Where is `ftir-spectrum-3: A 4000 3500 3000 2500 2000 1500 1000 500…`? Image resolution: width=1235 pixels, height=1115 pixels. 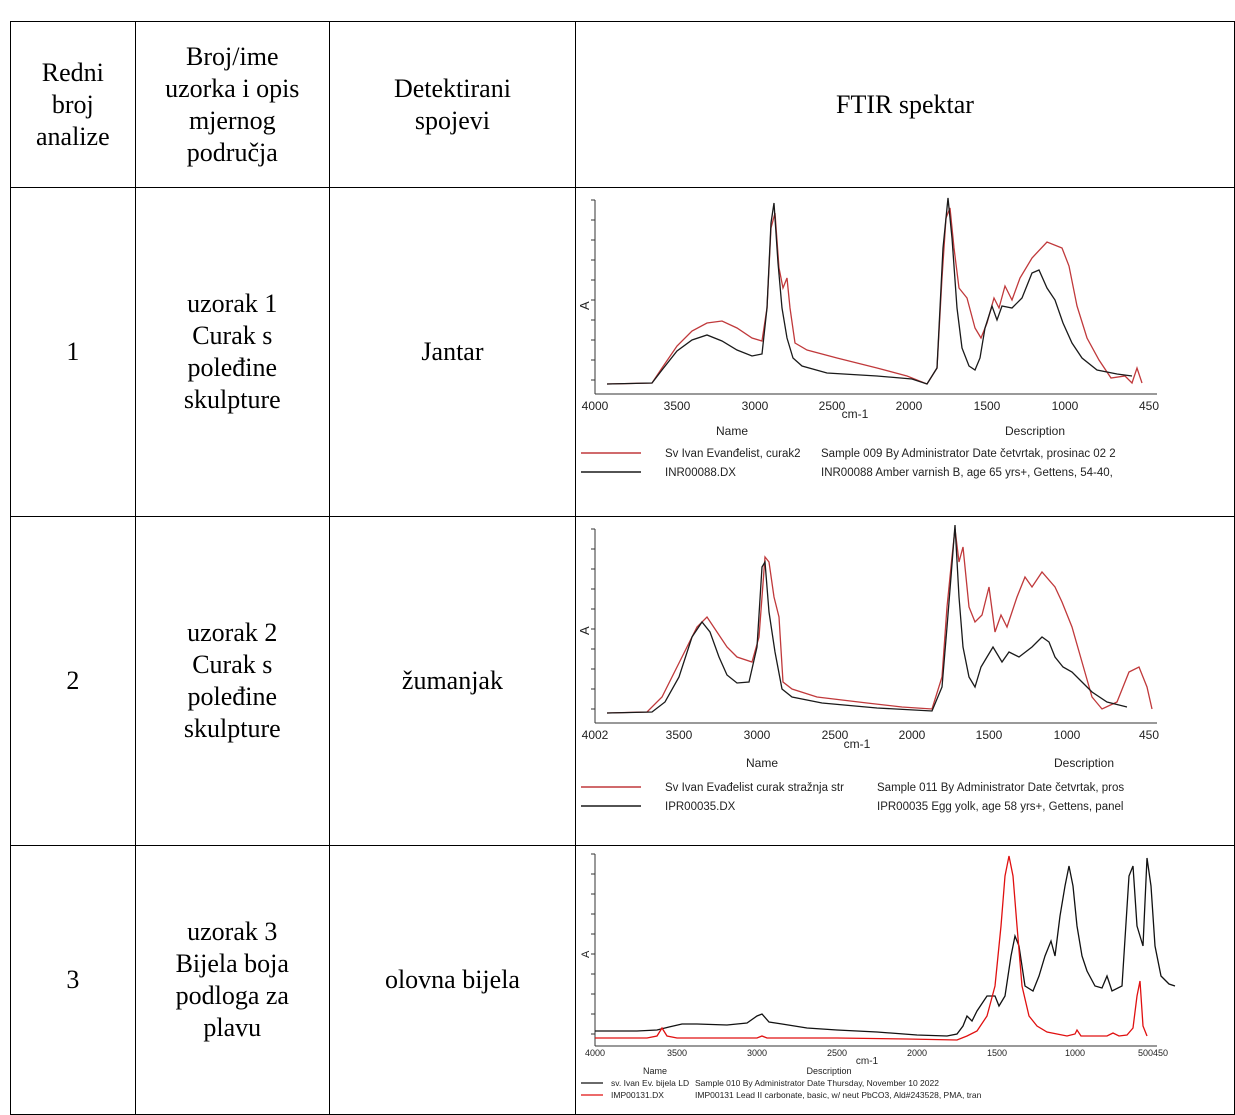 ftir-spectrum-3: A 4000 3500 3000 2500 2000 1500 1000 500… is located at coordinates (878, 976).